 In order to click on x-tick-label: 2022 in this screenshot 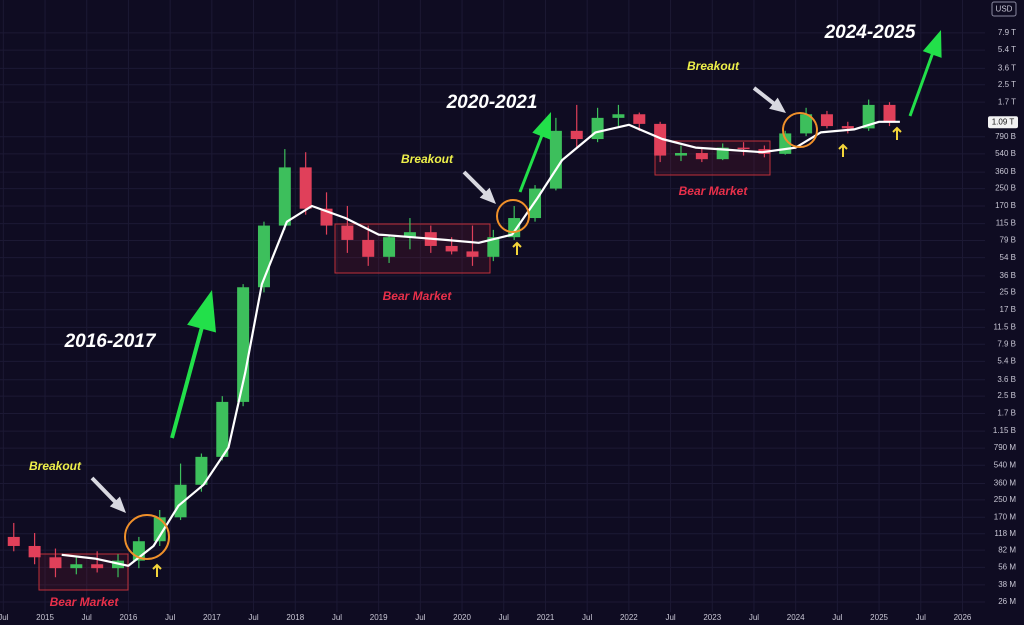, I will do `click(629, 617)`.